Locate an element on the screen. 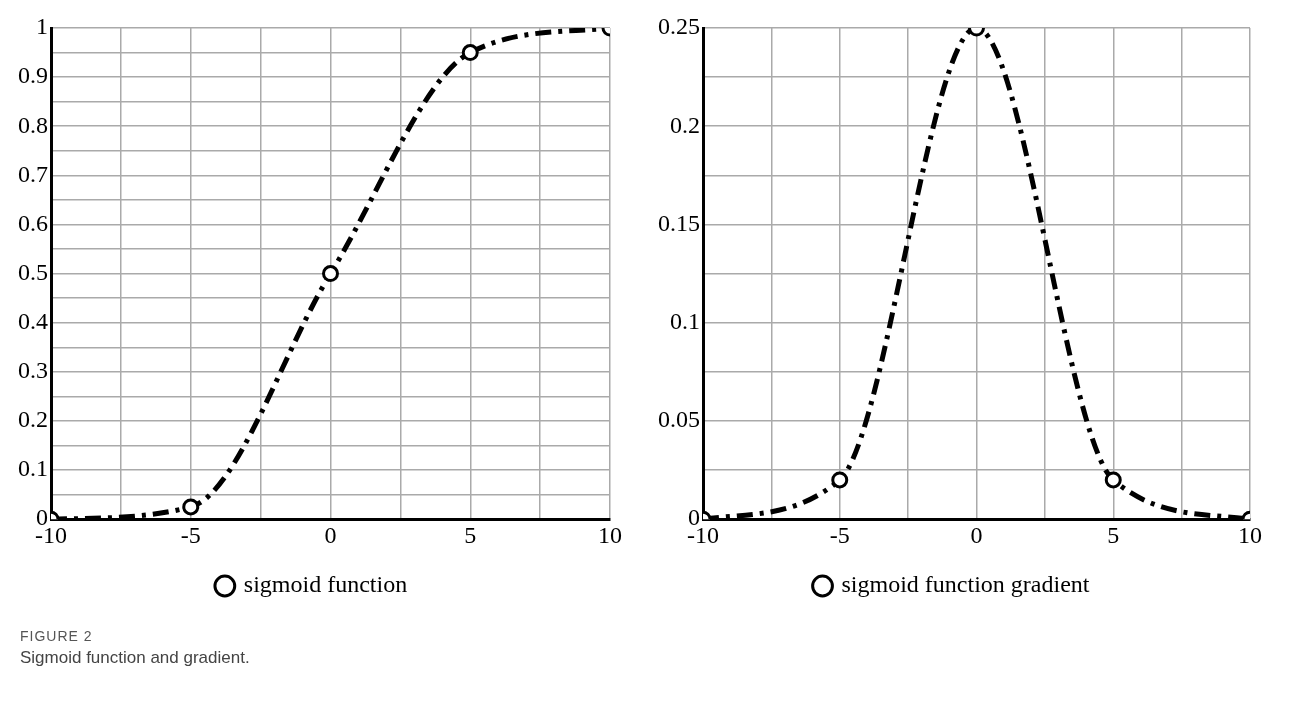 This screenshot has height=722, width=1290. y-tick-label: 0.25 is located at coordinates (679, 26).